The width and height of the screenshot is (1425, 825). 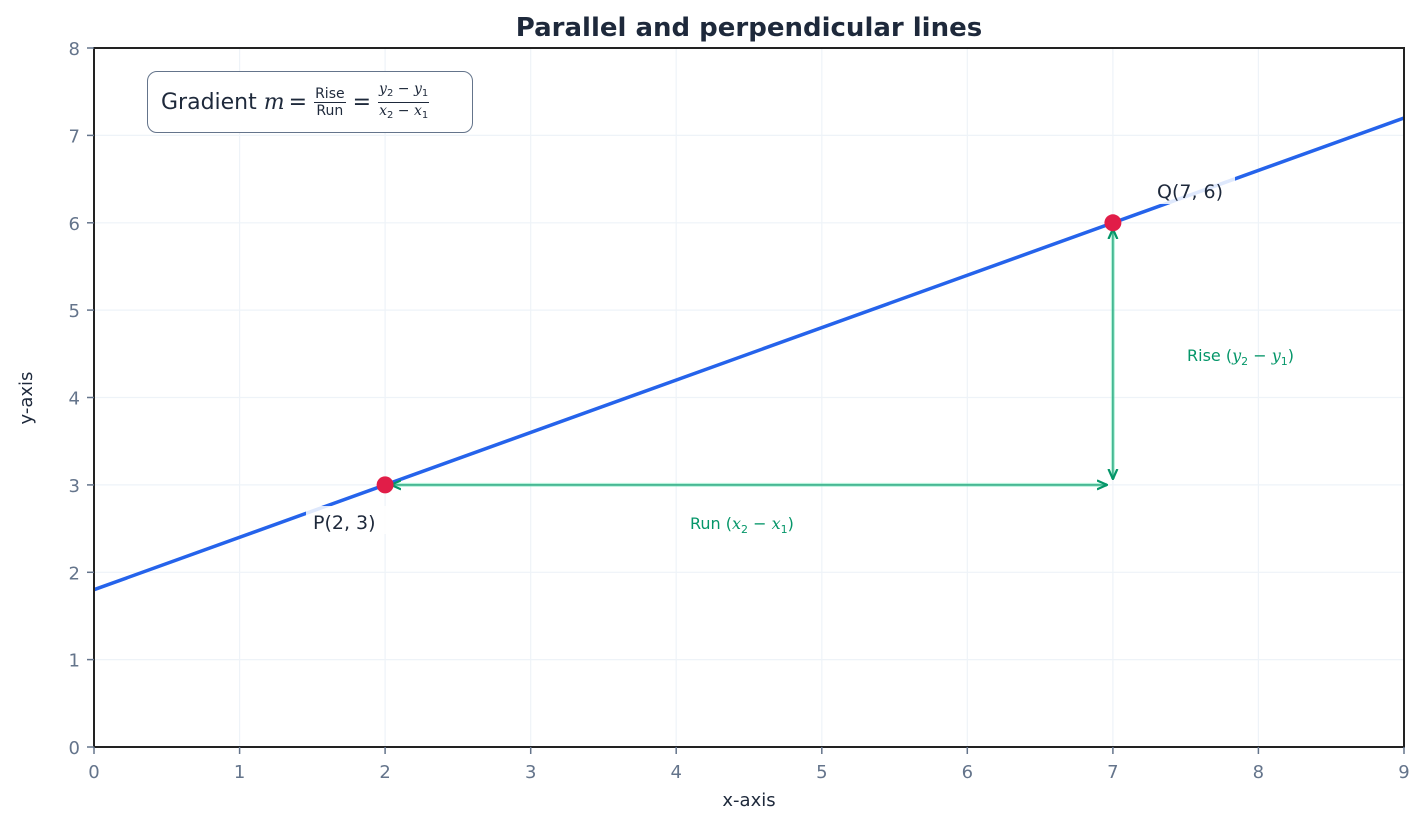 I want to click on gradient-word: Gradient, so click(x=209, y=102).